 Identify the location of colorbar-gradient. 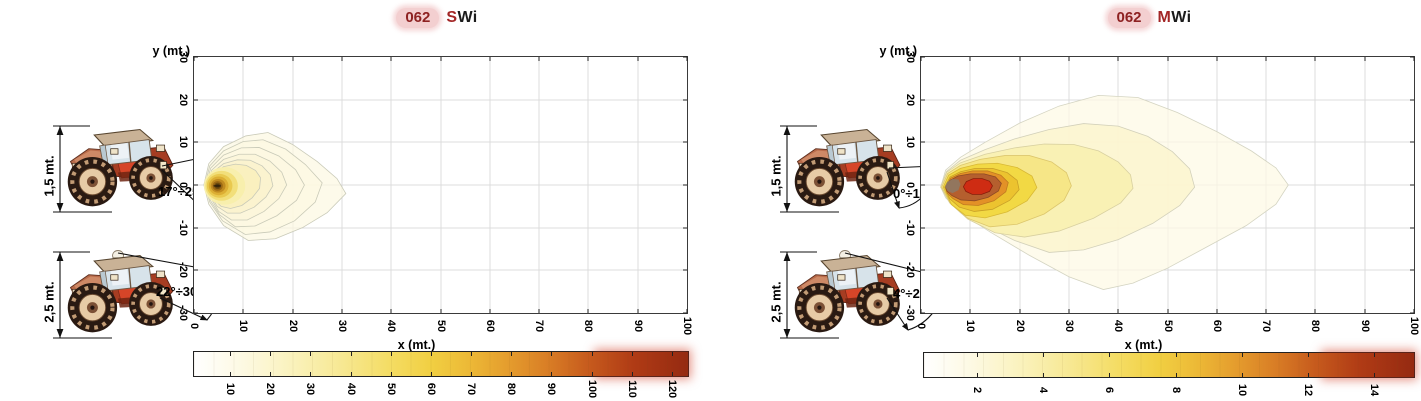
(1169, 365).